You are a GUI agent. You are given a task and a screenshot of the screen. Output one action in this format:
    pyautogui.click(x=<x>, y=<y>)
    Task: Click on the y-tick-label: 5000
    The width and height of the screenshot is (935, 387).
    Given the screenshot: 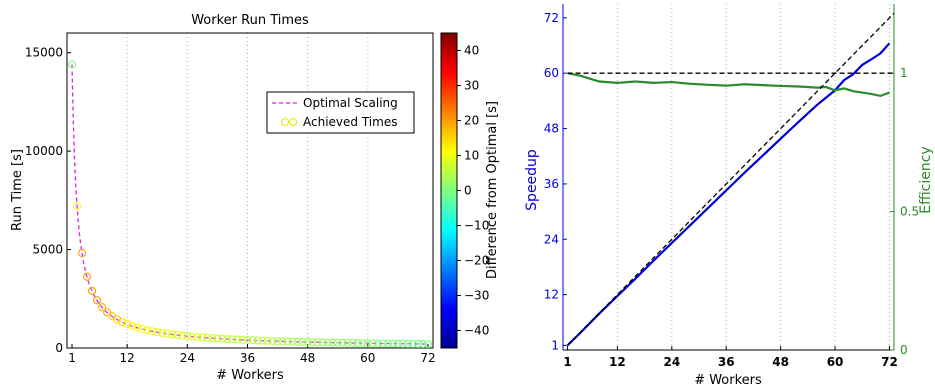 What is the action you would take?
    pyautogui.click(x=47, y=250)
    